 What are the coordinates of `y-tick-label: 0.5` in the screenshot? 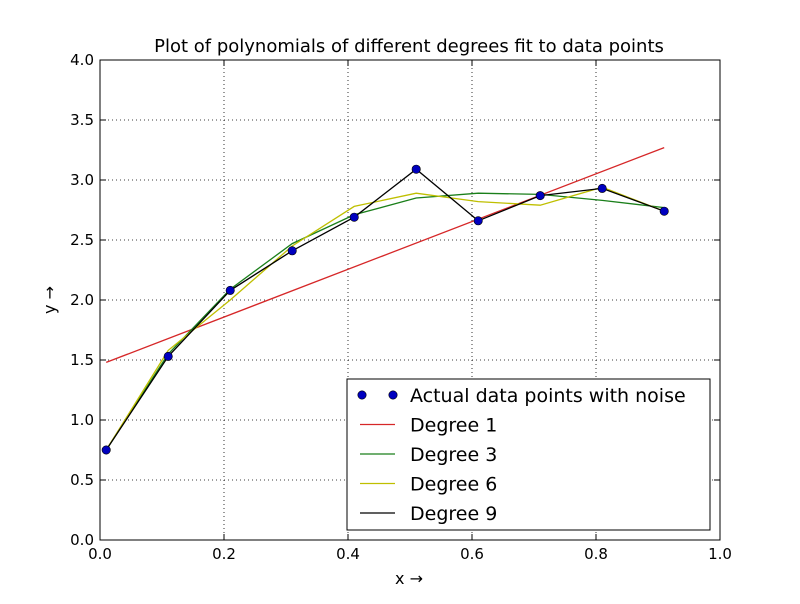 It's located at (82, 480).